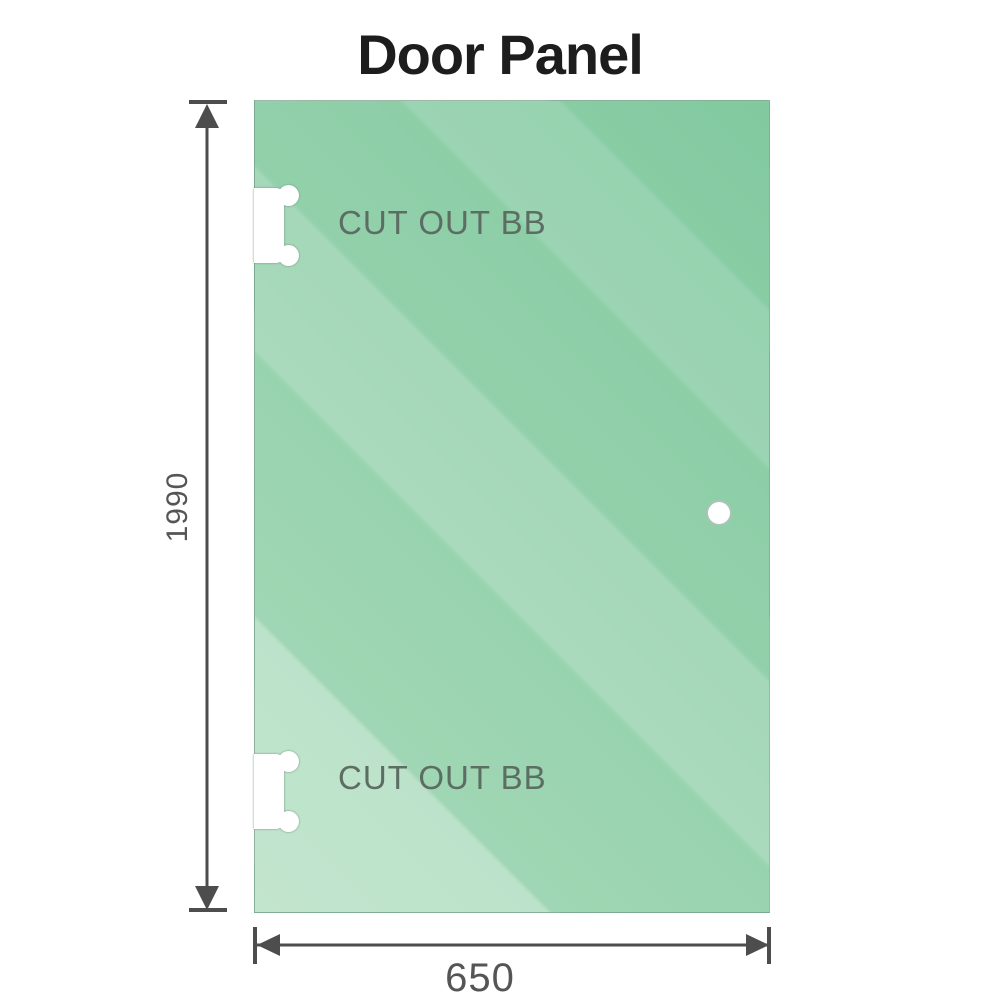  I want to click on arrowhead-right-icon, so click(757, 945).